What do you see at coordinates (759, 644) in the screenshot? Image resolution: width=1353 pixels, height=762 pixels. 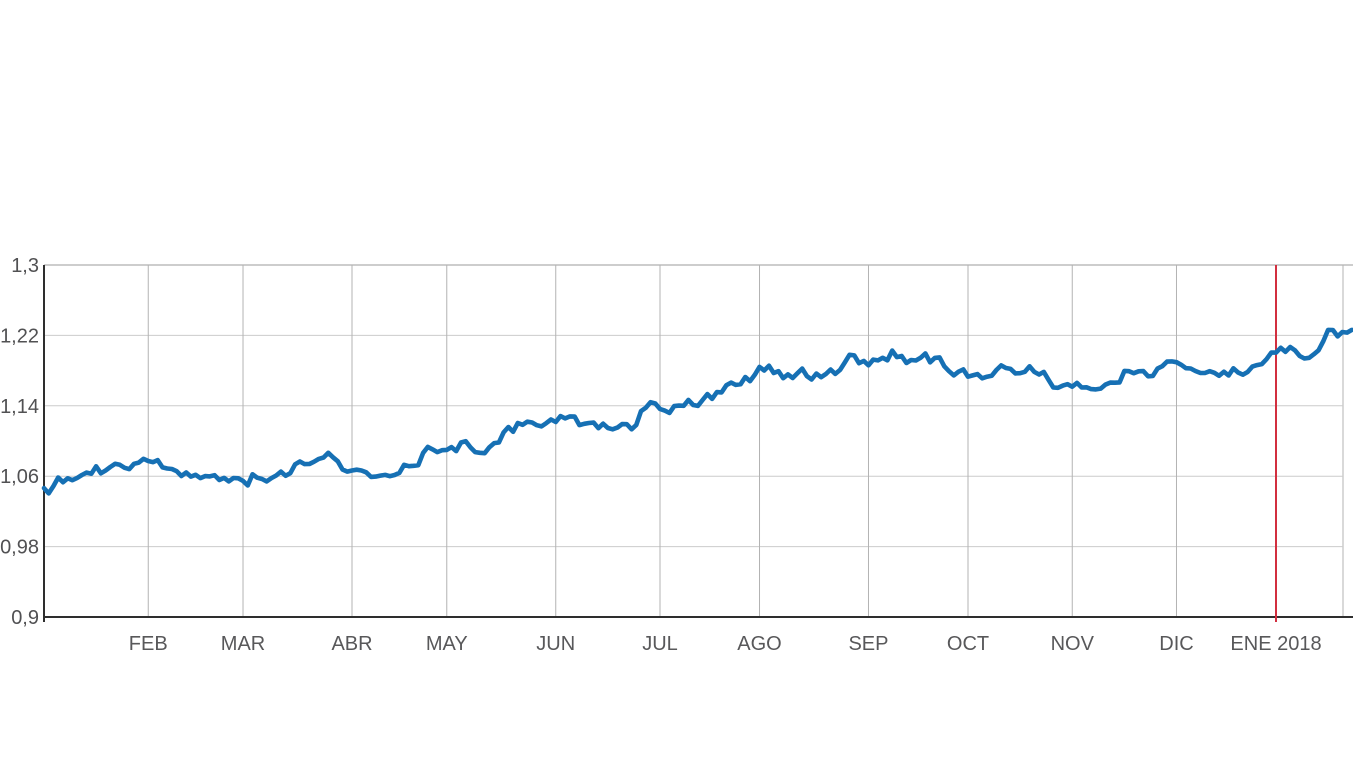 I see `x-axis-tick-label: AGO` at bounding box center [759, 644].